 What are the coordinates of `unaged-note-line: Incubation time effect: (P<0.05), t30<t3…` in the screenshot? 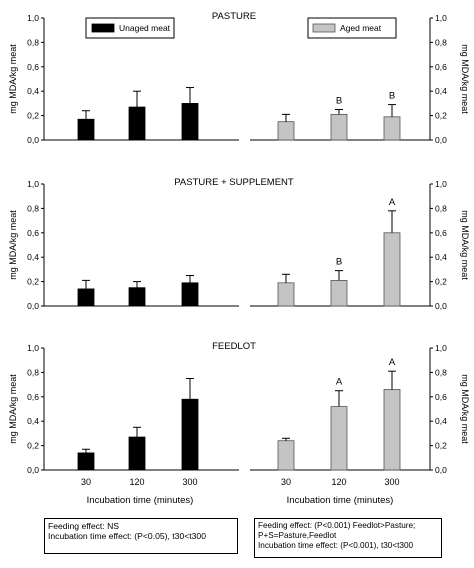 It's located at (127, 536).